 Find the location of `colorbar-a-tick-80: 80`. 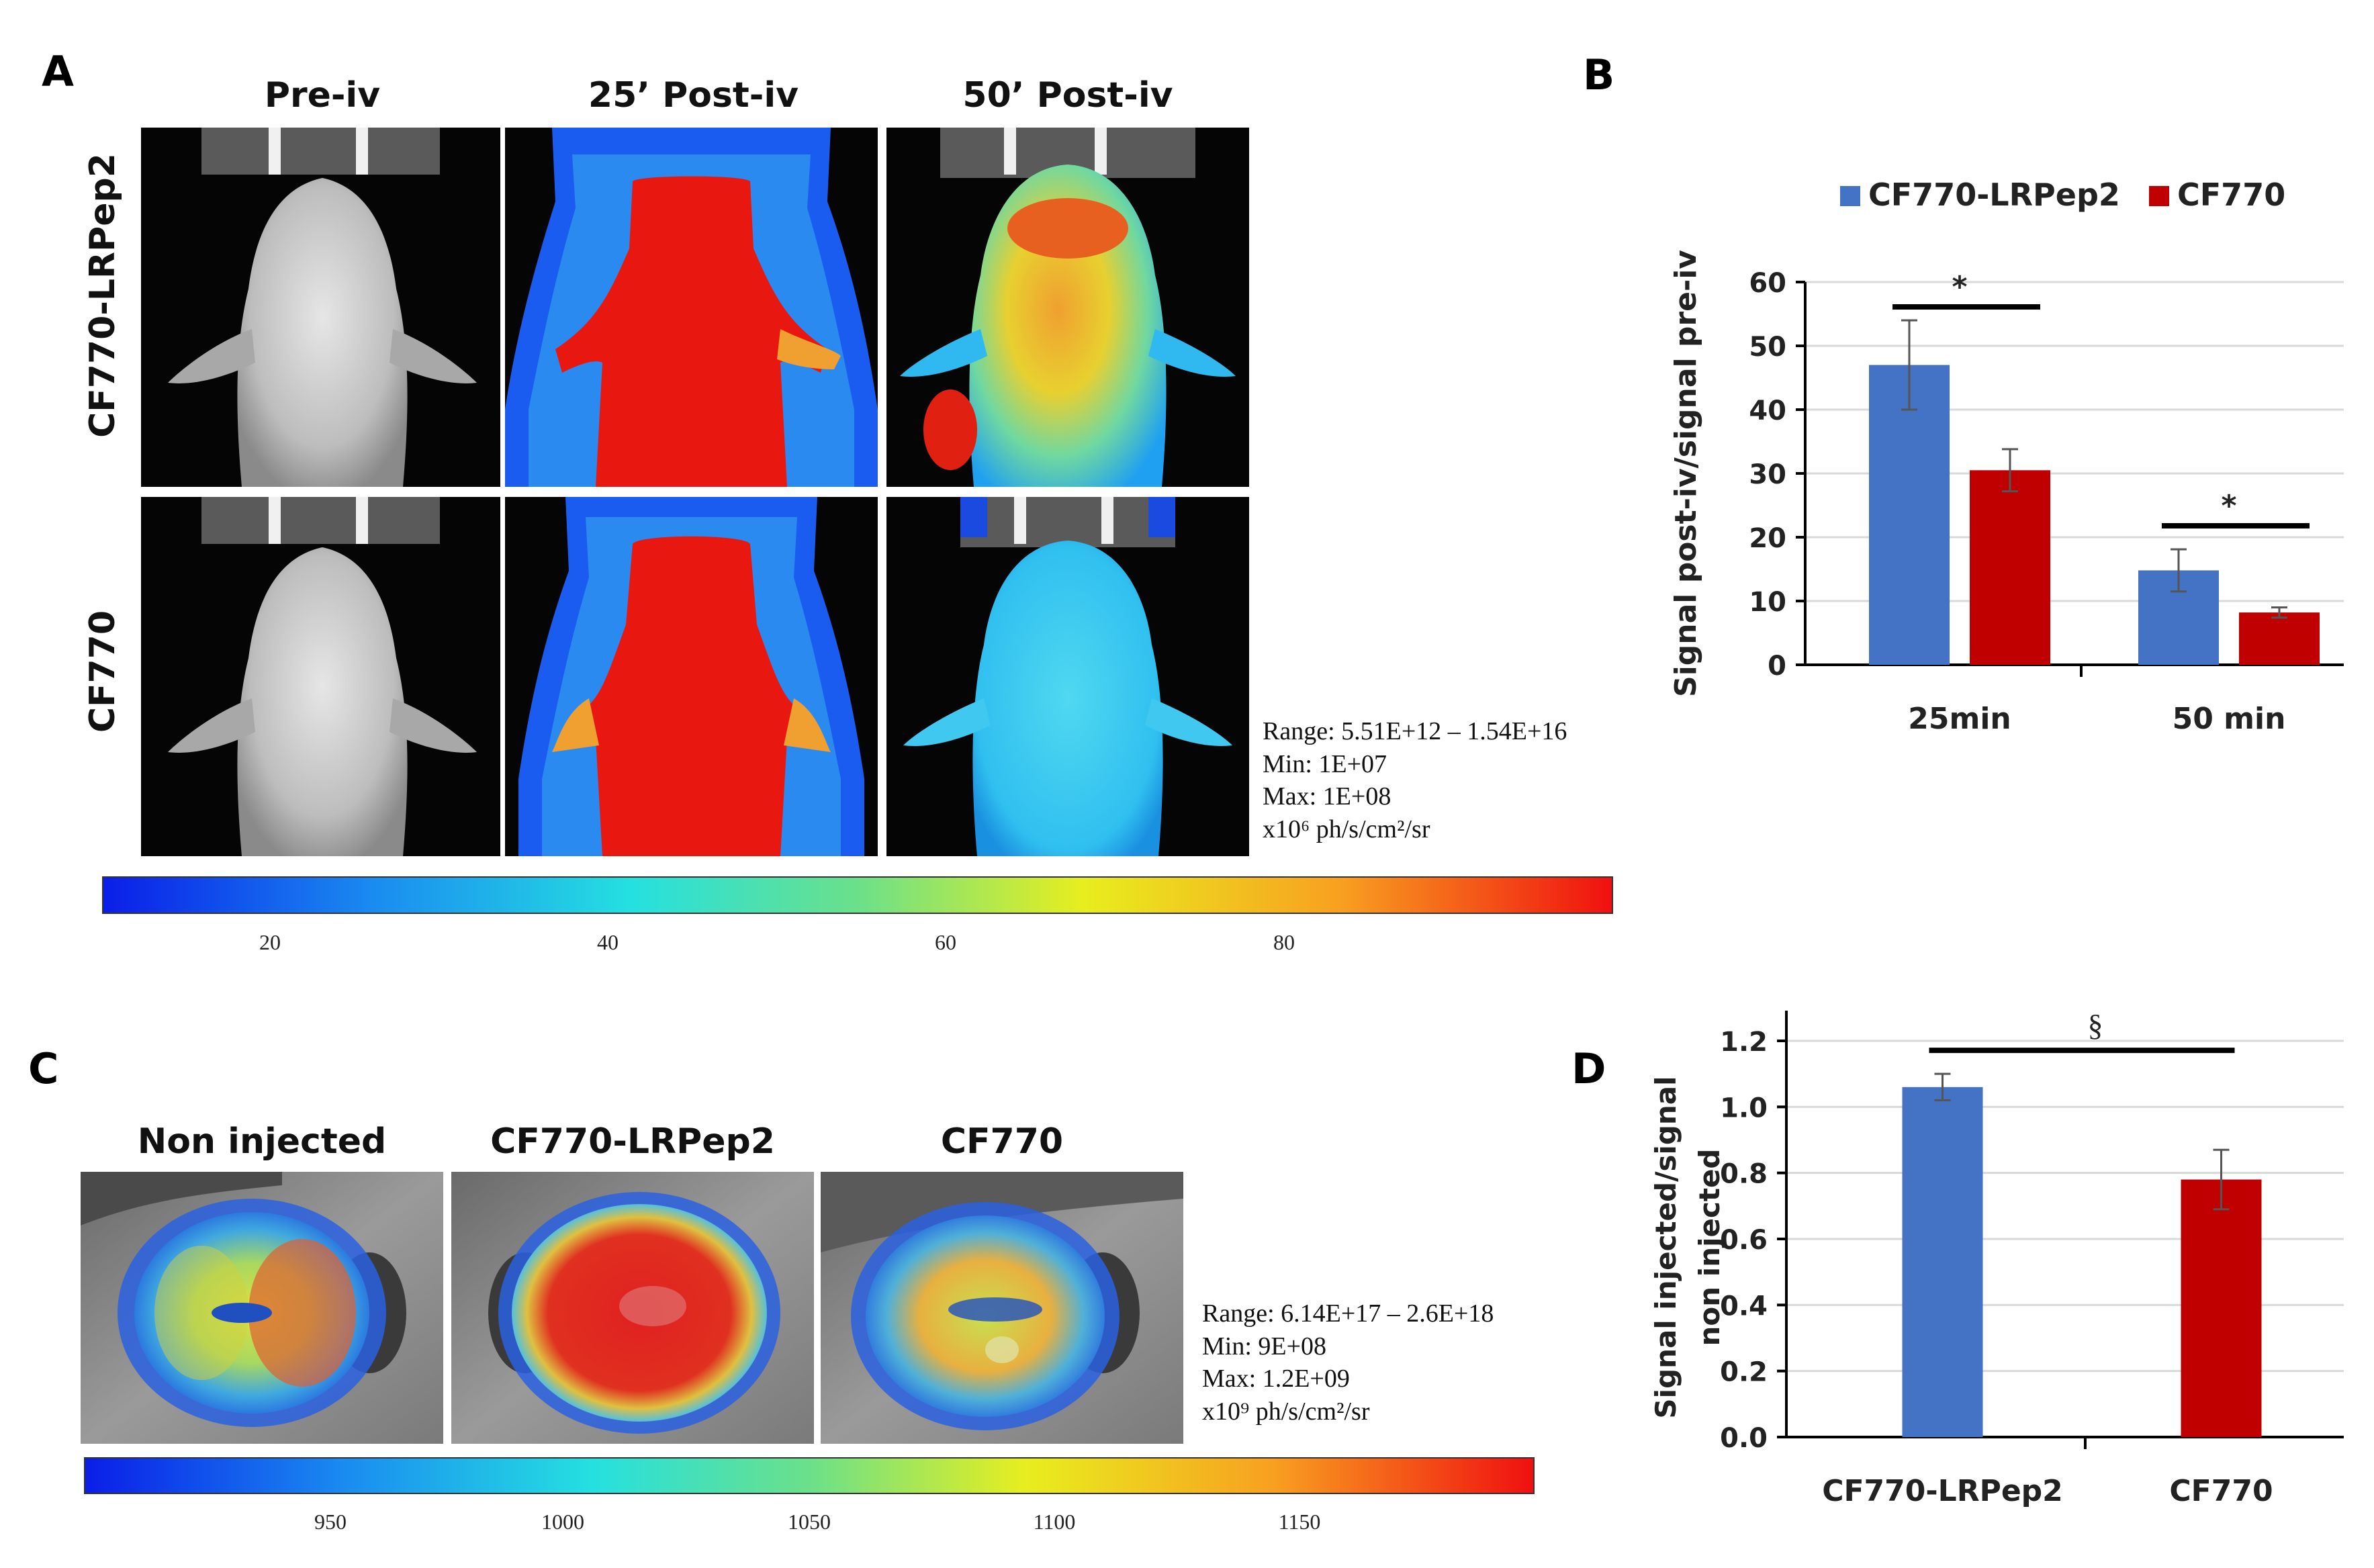

colorbar-a-tick-80: 80 is located at coordinates (1284, 942).